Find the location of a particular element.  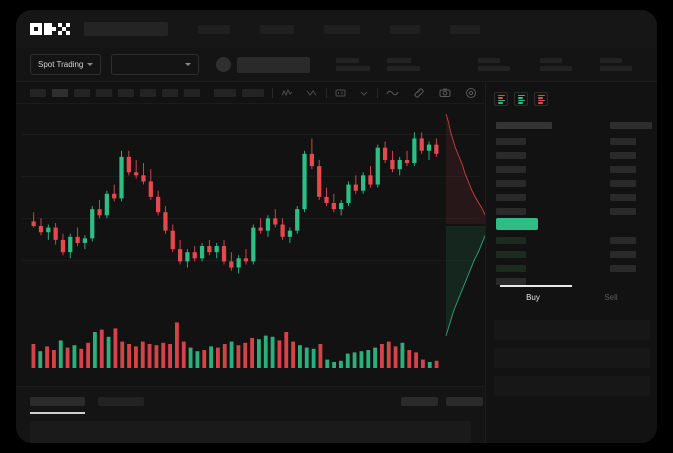

buy-sell-tabs: Buy Sell is located at coordinates (572, 297).